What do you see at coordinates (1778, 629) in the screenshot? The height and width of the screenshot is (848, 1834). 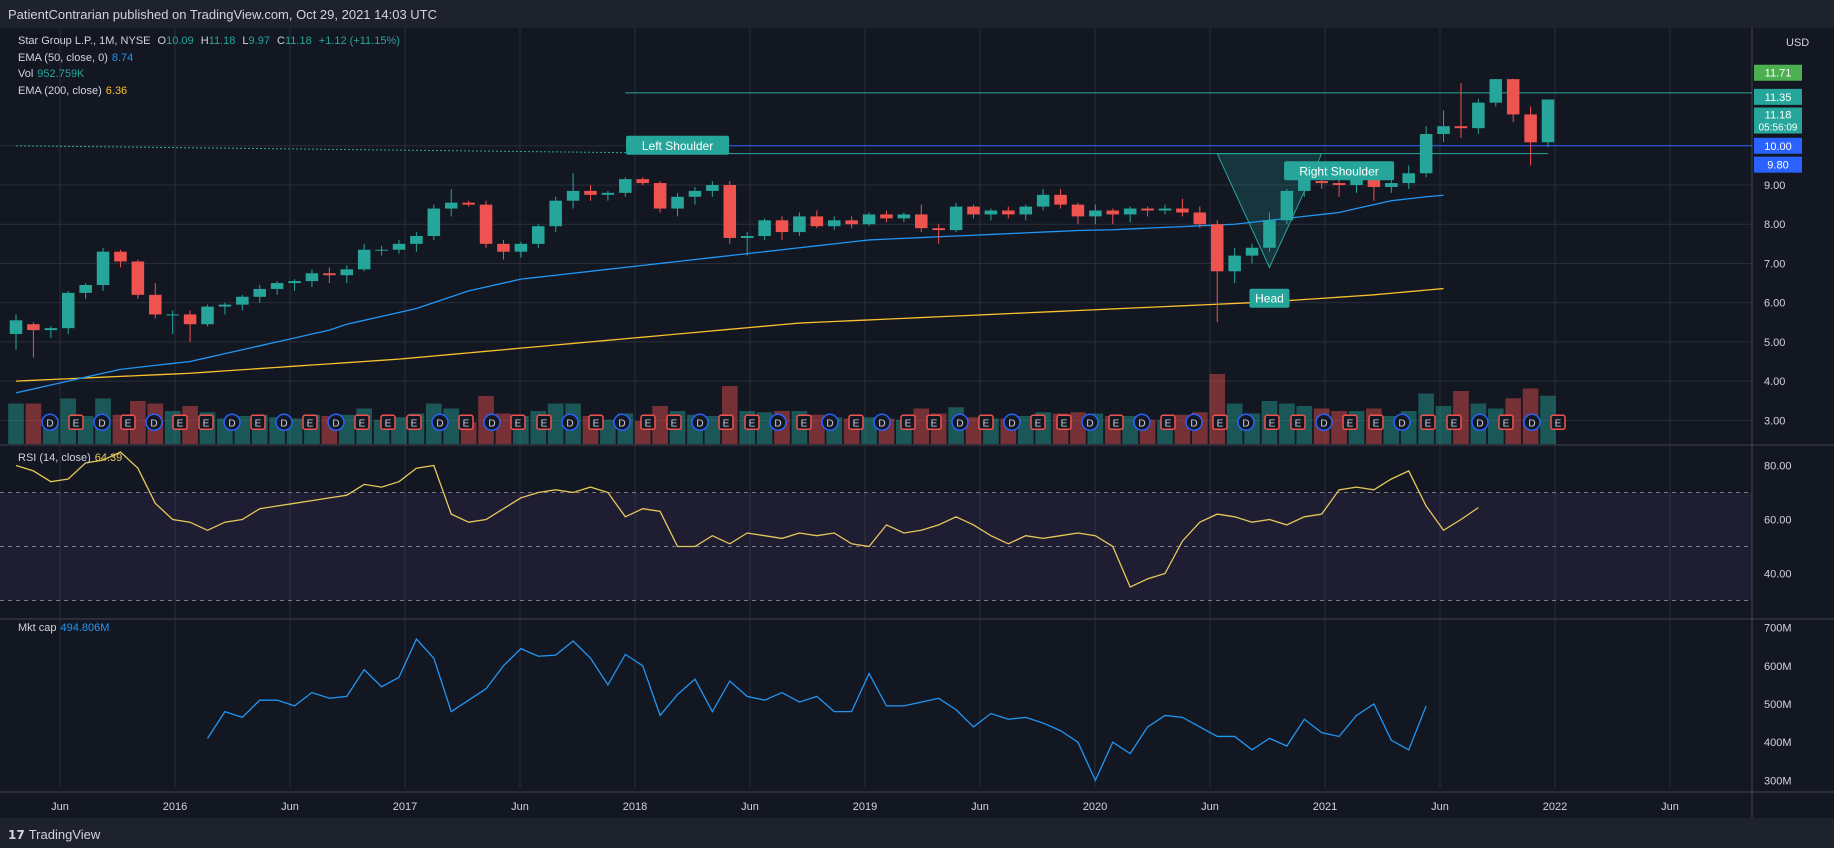 I see `mcap-y-tick-label: 700M` at bounding box center [1778, 629].